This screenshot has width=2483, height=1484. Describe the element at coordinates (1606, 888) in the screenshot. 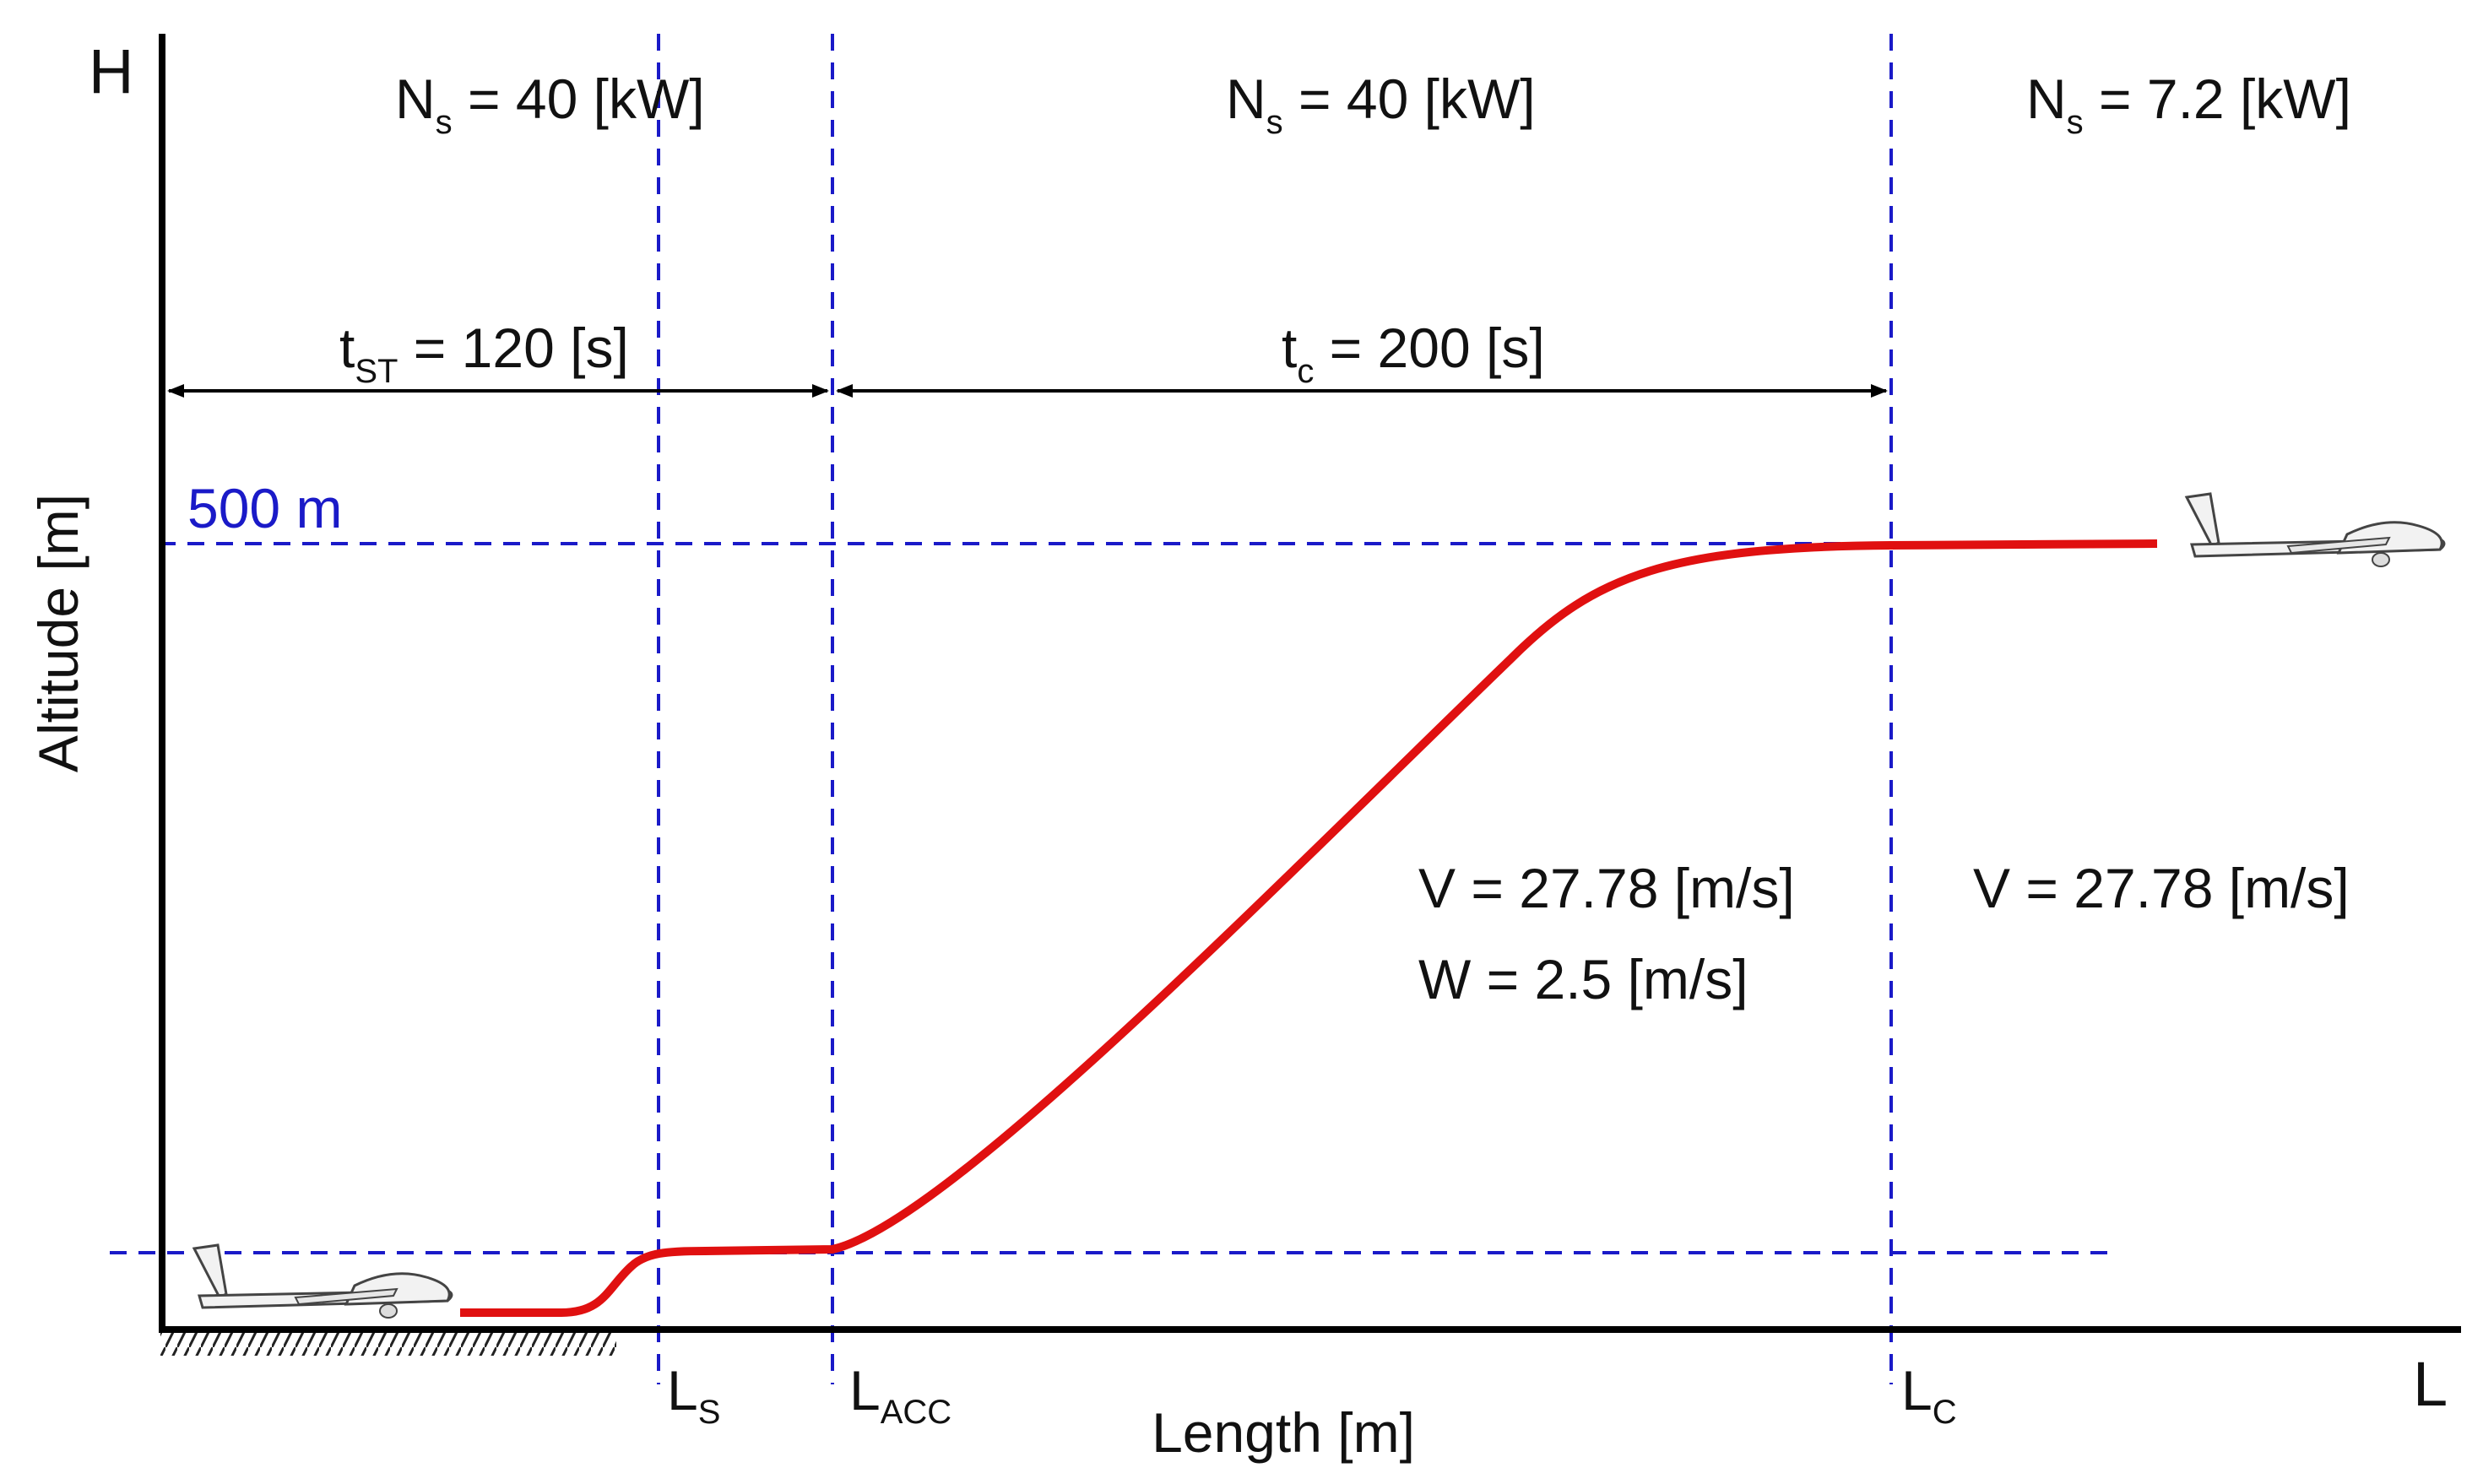

I see `climb-speed-label: V = 27.78 [m/s]` at that location.